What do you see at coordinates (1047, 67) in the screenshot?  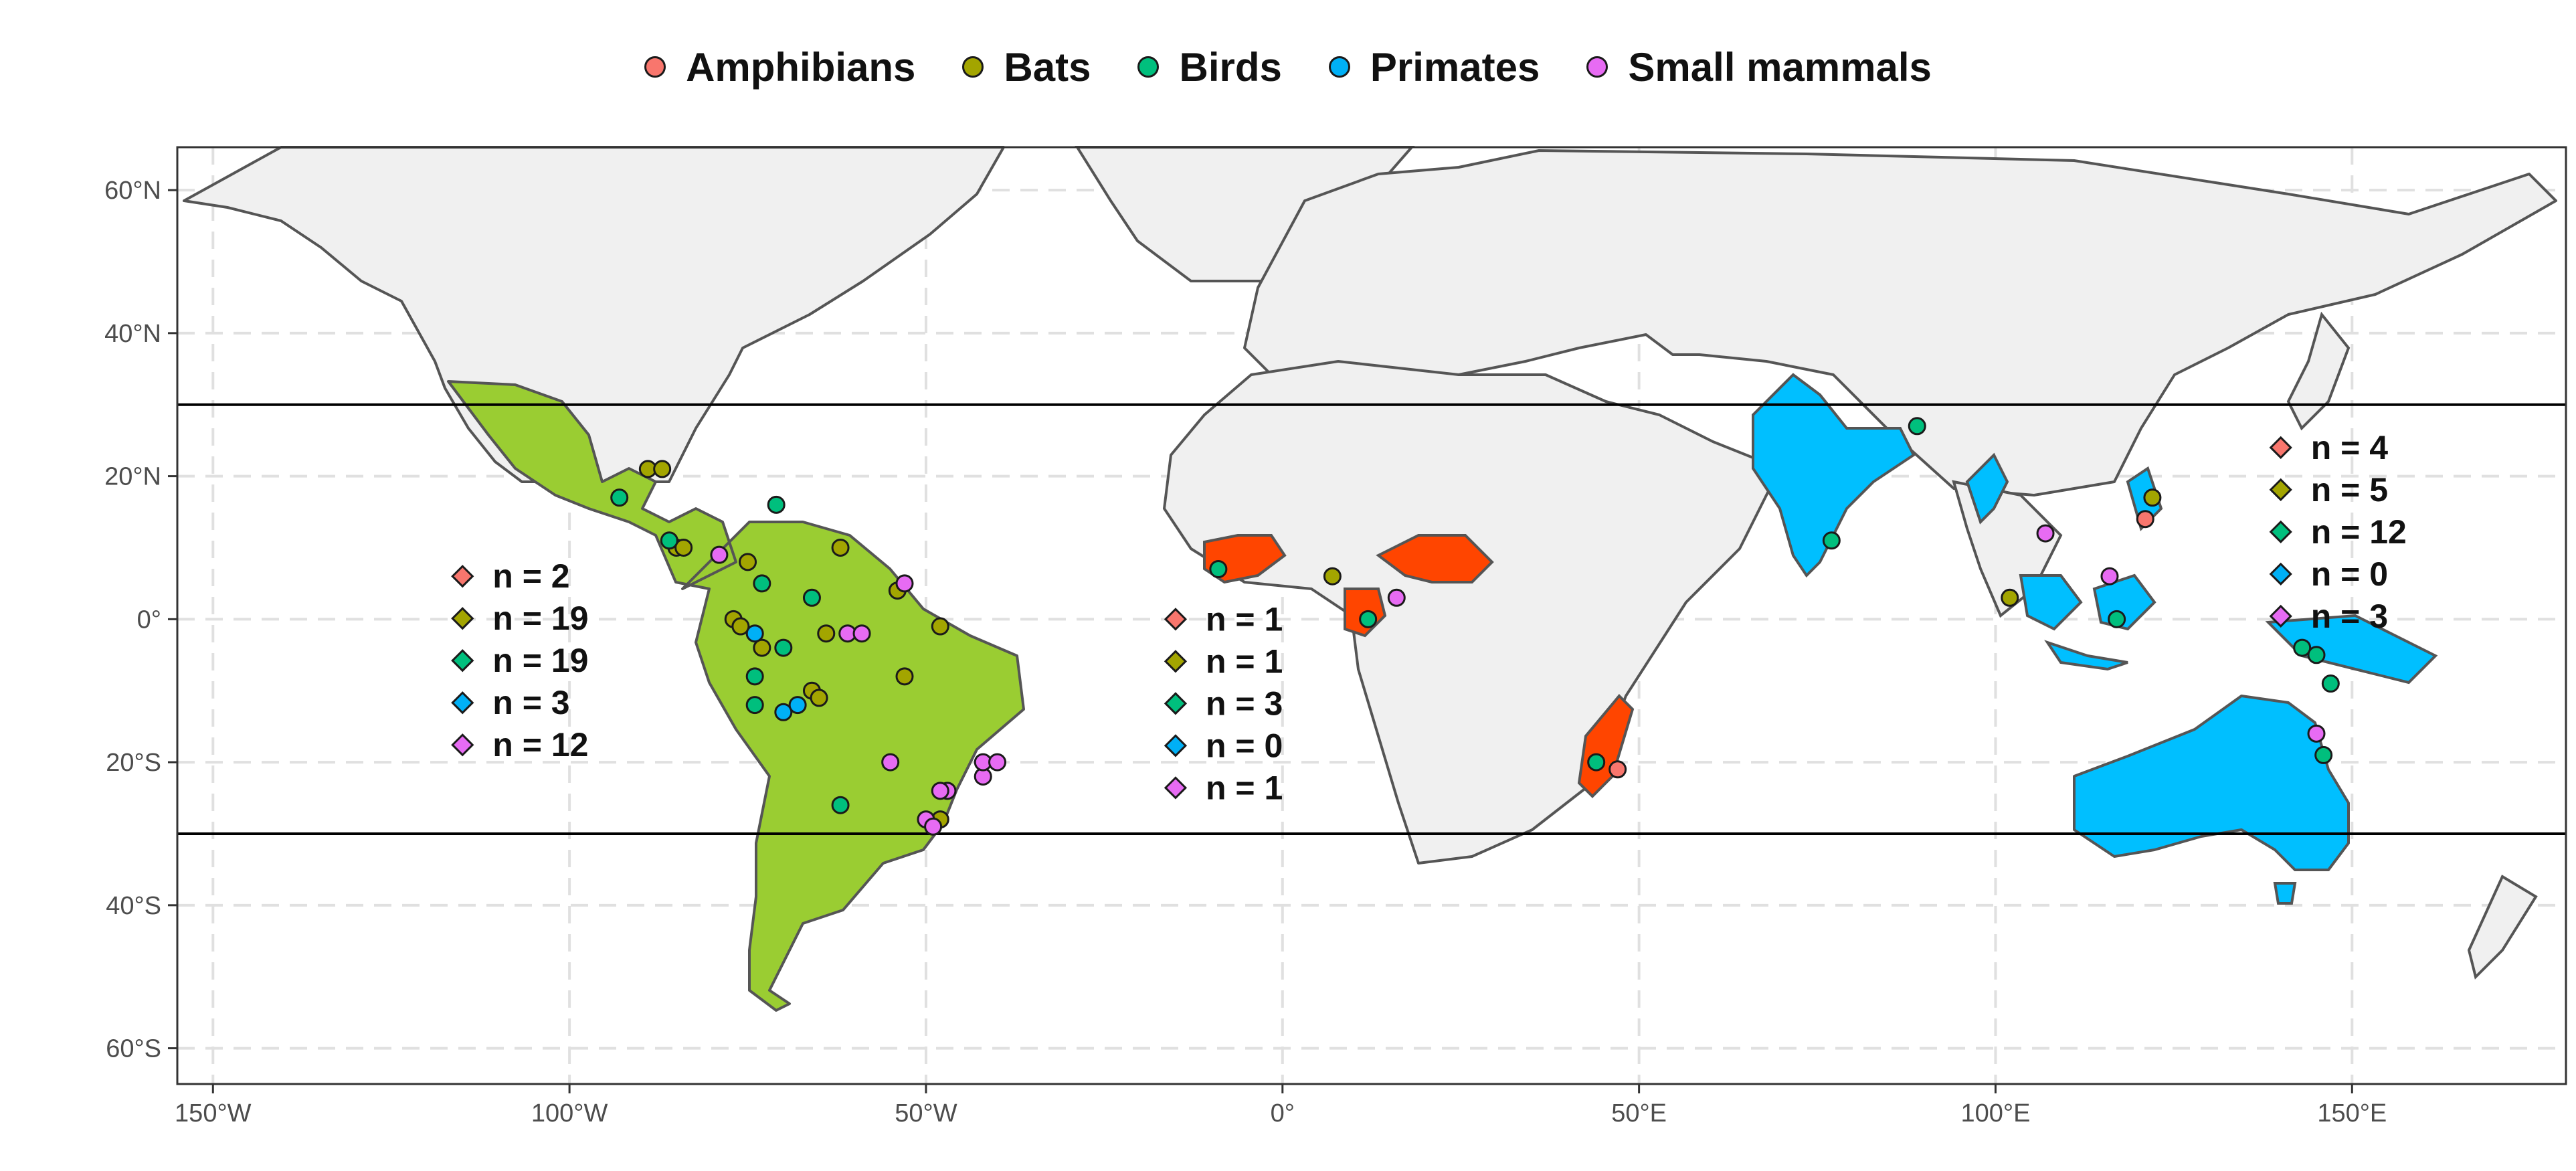 I see `legend-label-bats: Bats` at bounding box center [1047, 67].